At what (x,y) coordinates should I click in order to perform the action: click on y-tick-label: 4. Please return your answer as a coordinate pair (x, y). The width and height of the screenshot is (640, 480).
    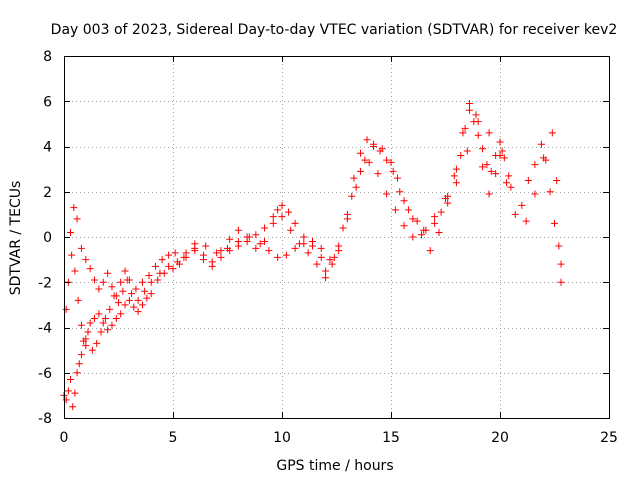
    Looking at the image, I should click on (47, 148).